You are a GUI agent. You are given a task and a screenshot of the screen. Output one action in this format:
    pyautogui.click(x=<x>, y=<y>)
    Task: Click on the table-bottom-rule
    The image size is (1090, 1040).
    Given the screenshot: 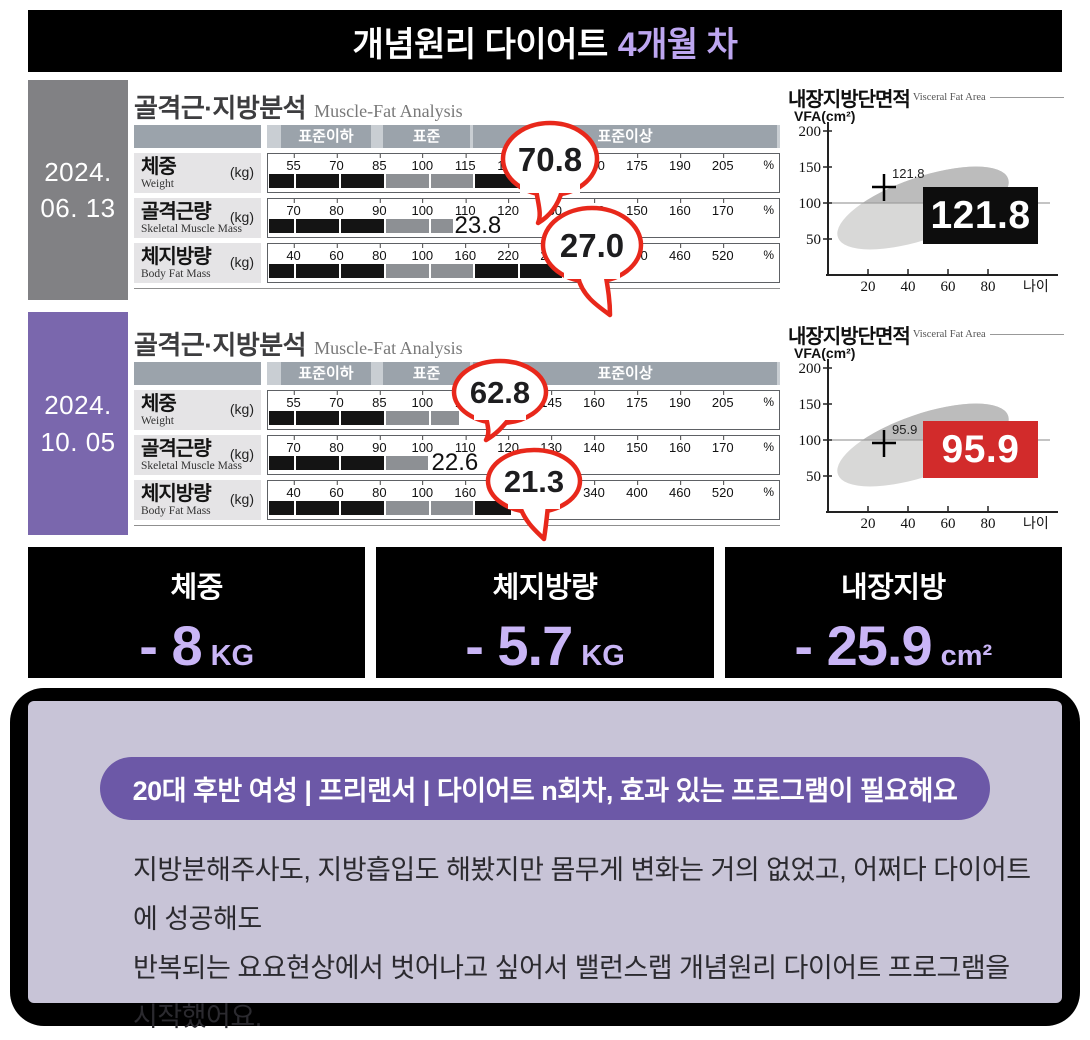 What is the action you would take?
    pyautogui.click(x=457, y=288)
    